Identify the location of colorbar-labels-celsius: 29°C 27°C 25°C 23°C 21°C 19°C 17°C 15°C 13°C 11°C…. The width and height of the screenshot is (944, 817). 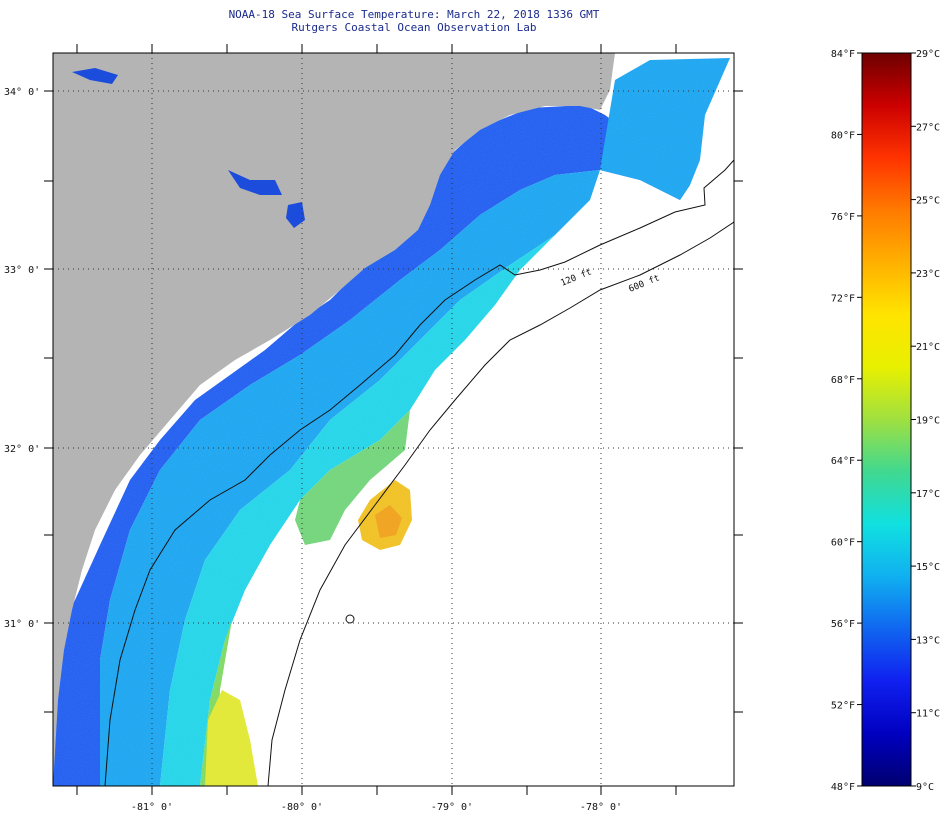
(928, 421).